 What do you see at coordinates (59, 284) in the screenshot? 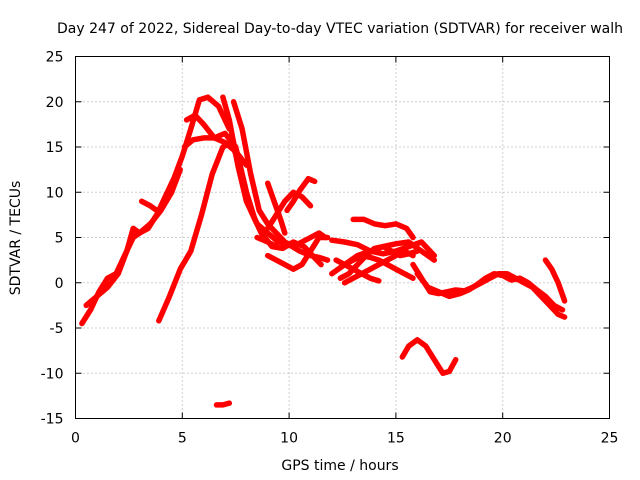
I see `y-tick-label: 0` at bounding box center [59, 284].